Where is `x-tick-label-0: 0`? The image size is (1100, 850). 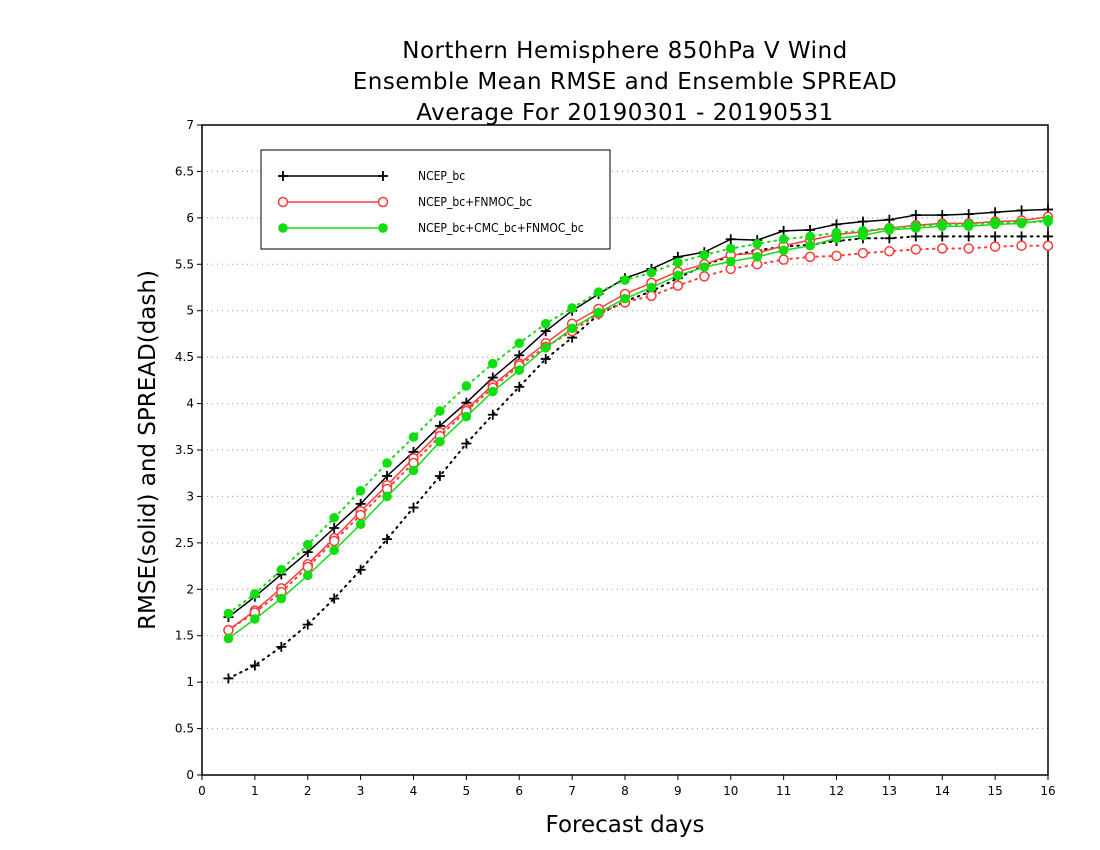 x-tick-label-0: 0 is located at coordinates (202, 791).